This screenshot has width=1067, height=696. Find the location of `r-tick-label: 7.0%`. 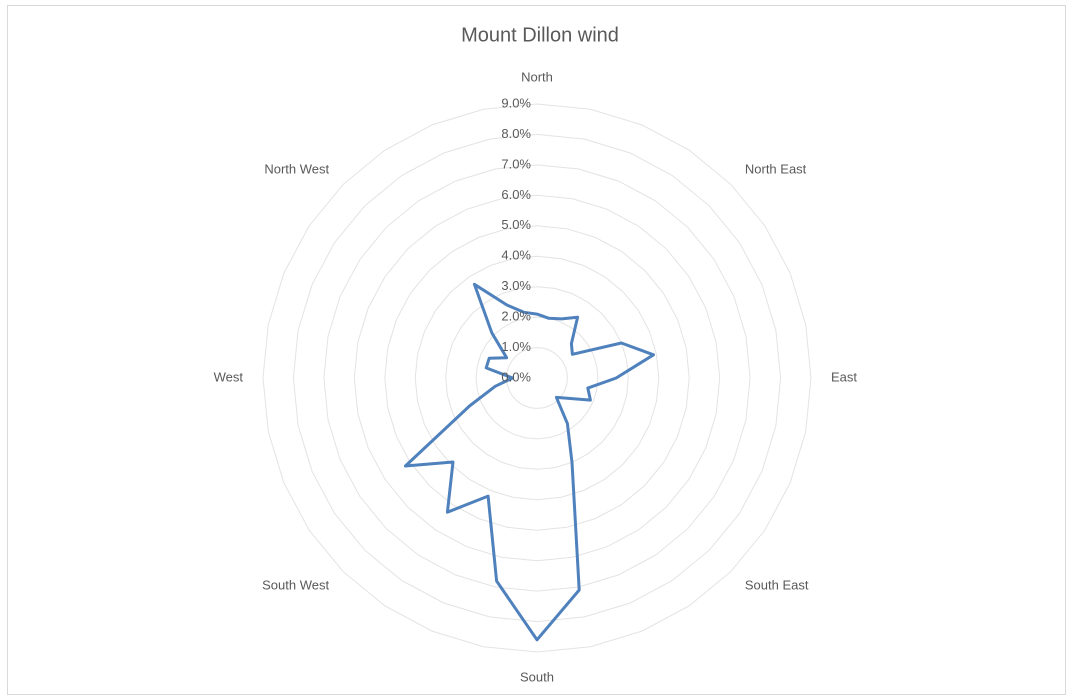

r-tick-label: 7.0% is located at coordinates (516, 163).